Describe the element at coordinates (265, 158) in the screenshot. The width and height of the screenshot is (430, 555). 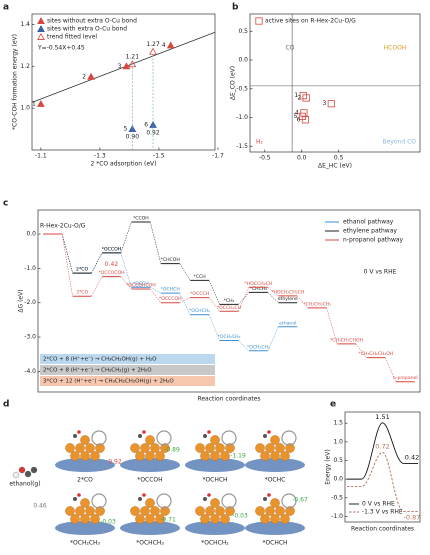
I see `x-tick-label: -0.5` at that location.